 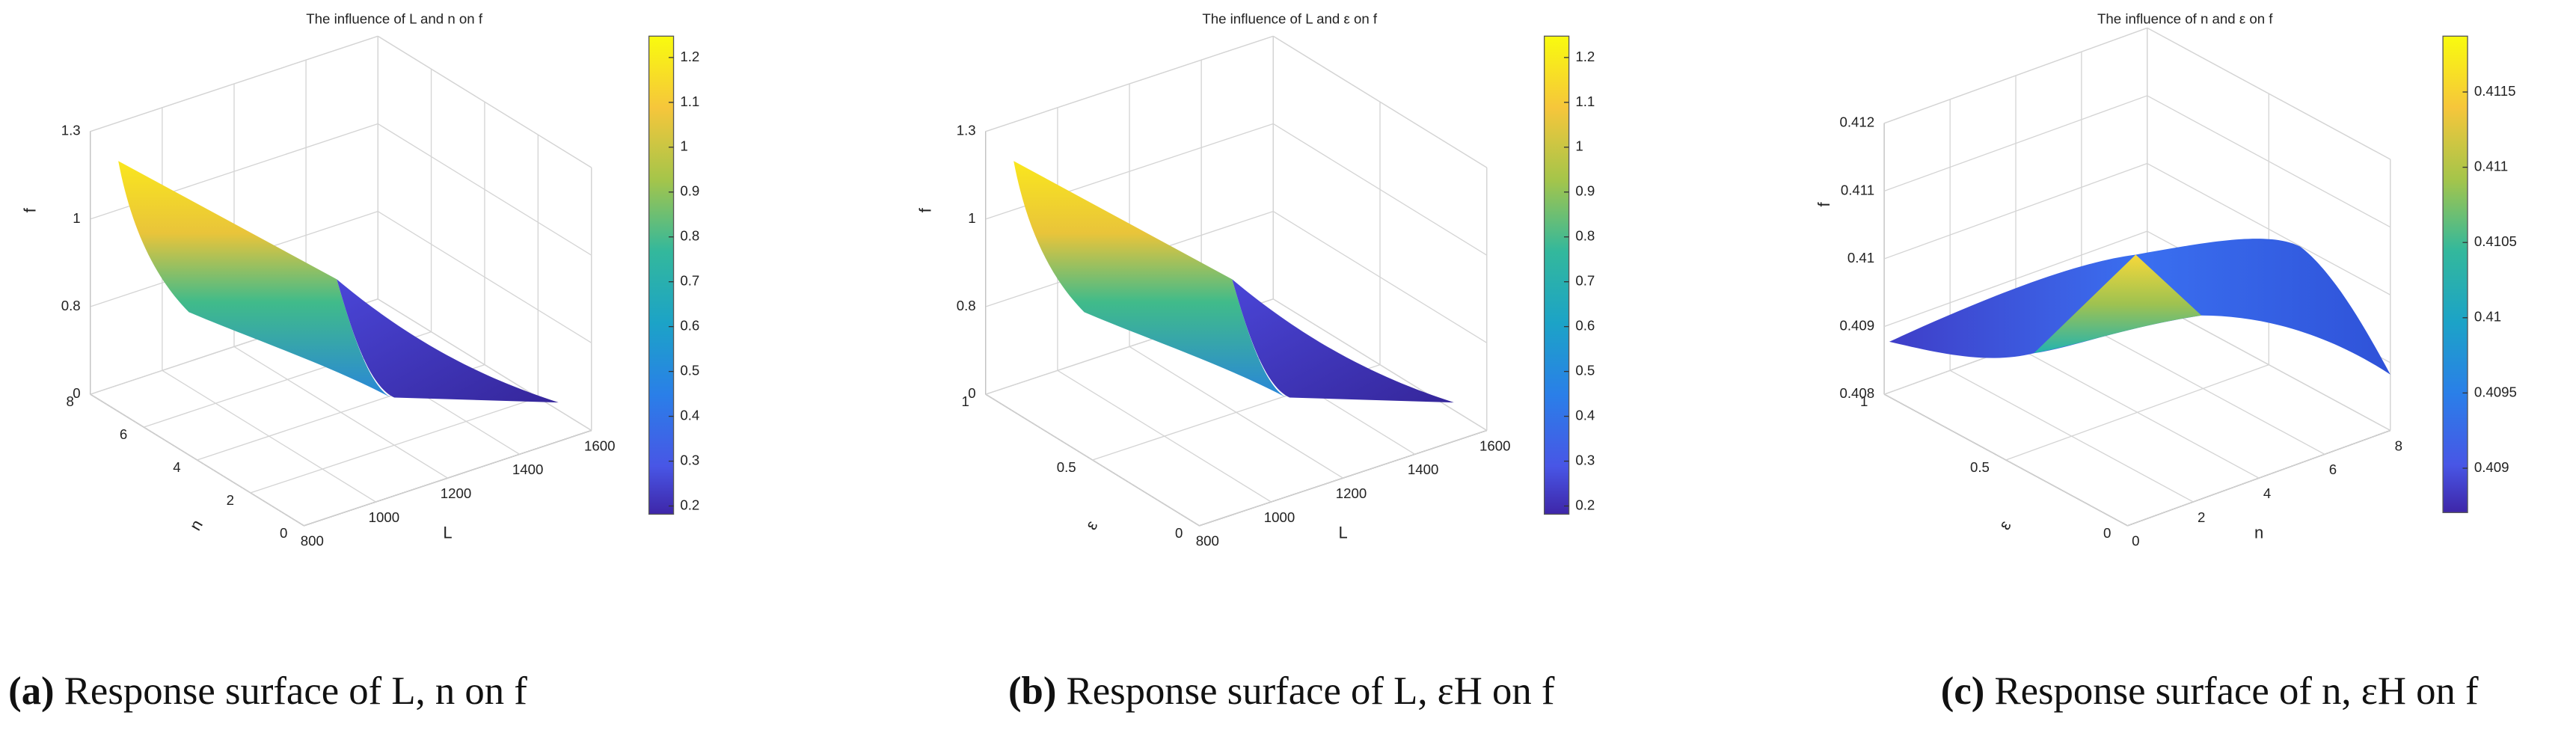 What do you see at coordinates (1032, 691) in the screenshot?
I see `caption-label: (b)` at bounding box center [1032, 691].